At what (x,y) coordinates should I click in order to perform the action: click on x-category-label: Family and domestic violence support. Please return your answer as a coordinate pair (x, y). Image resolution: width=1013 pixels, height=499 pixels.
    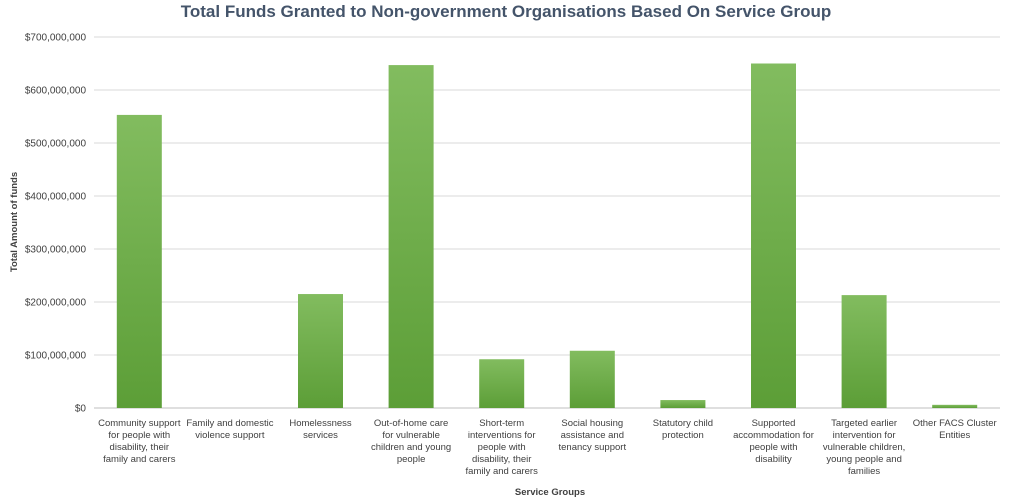
    Looking at the image, I should click on (229, 429).